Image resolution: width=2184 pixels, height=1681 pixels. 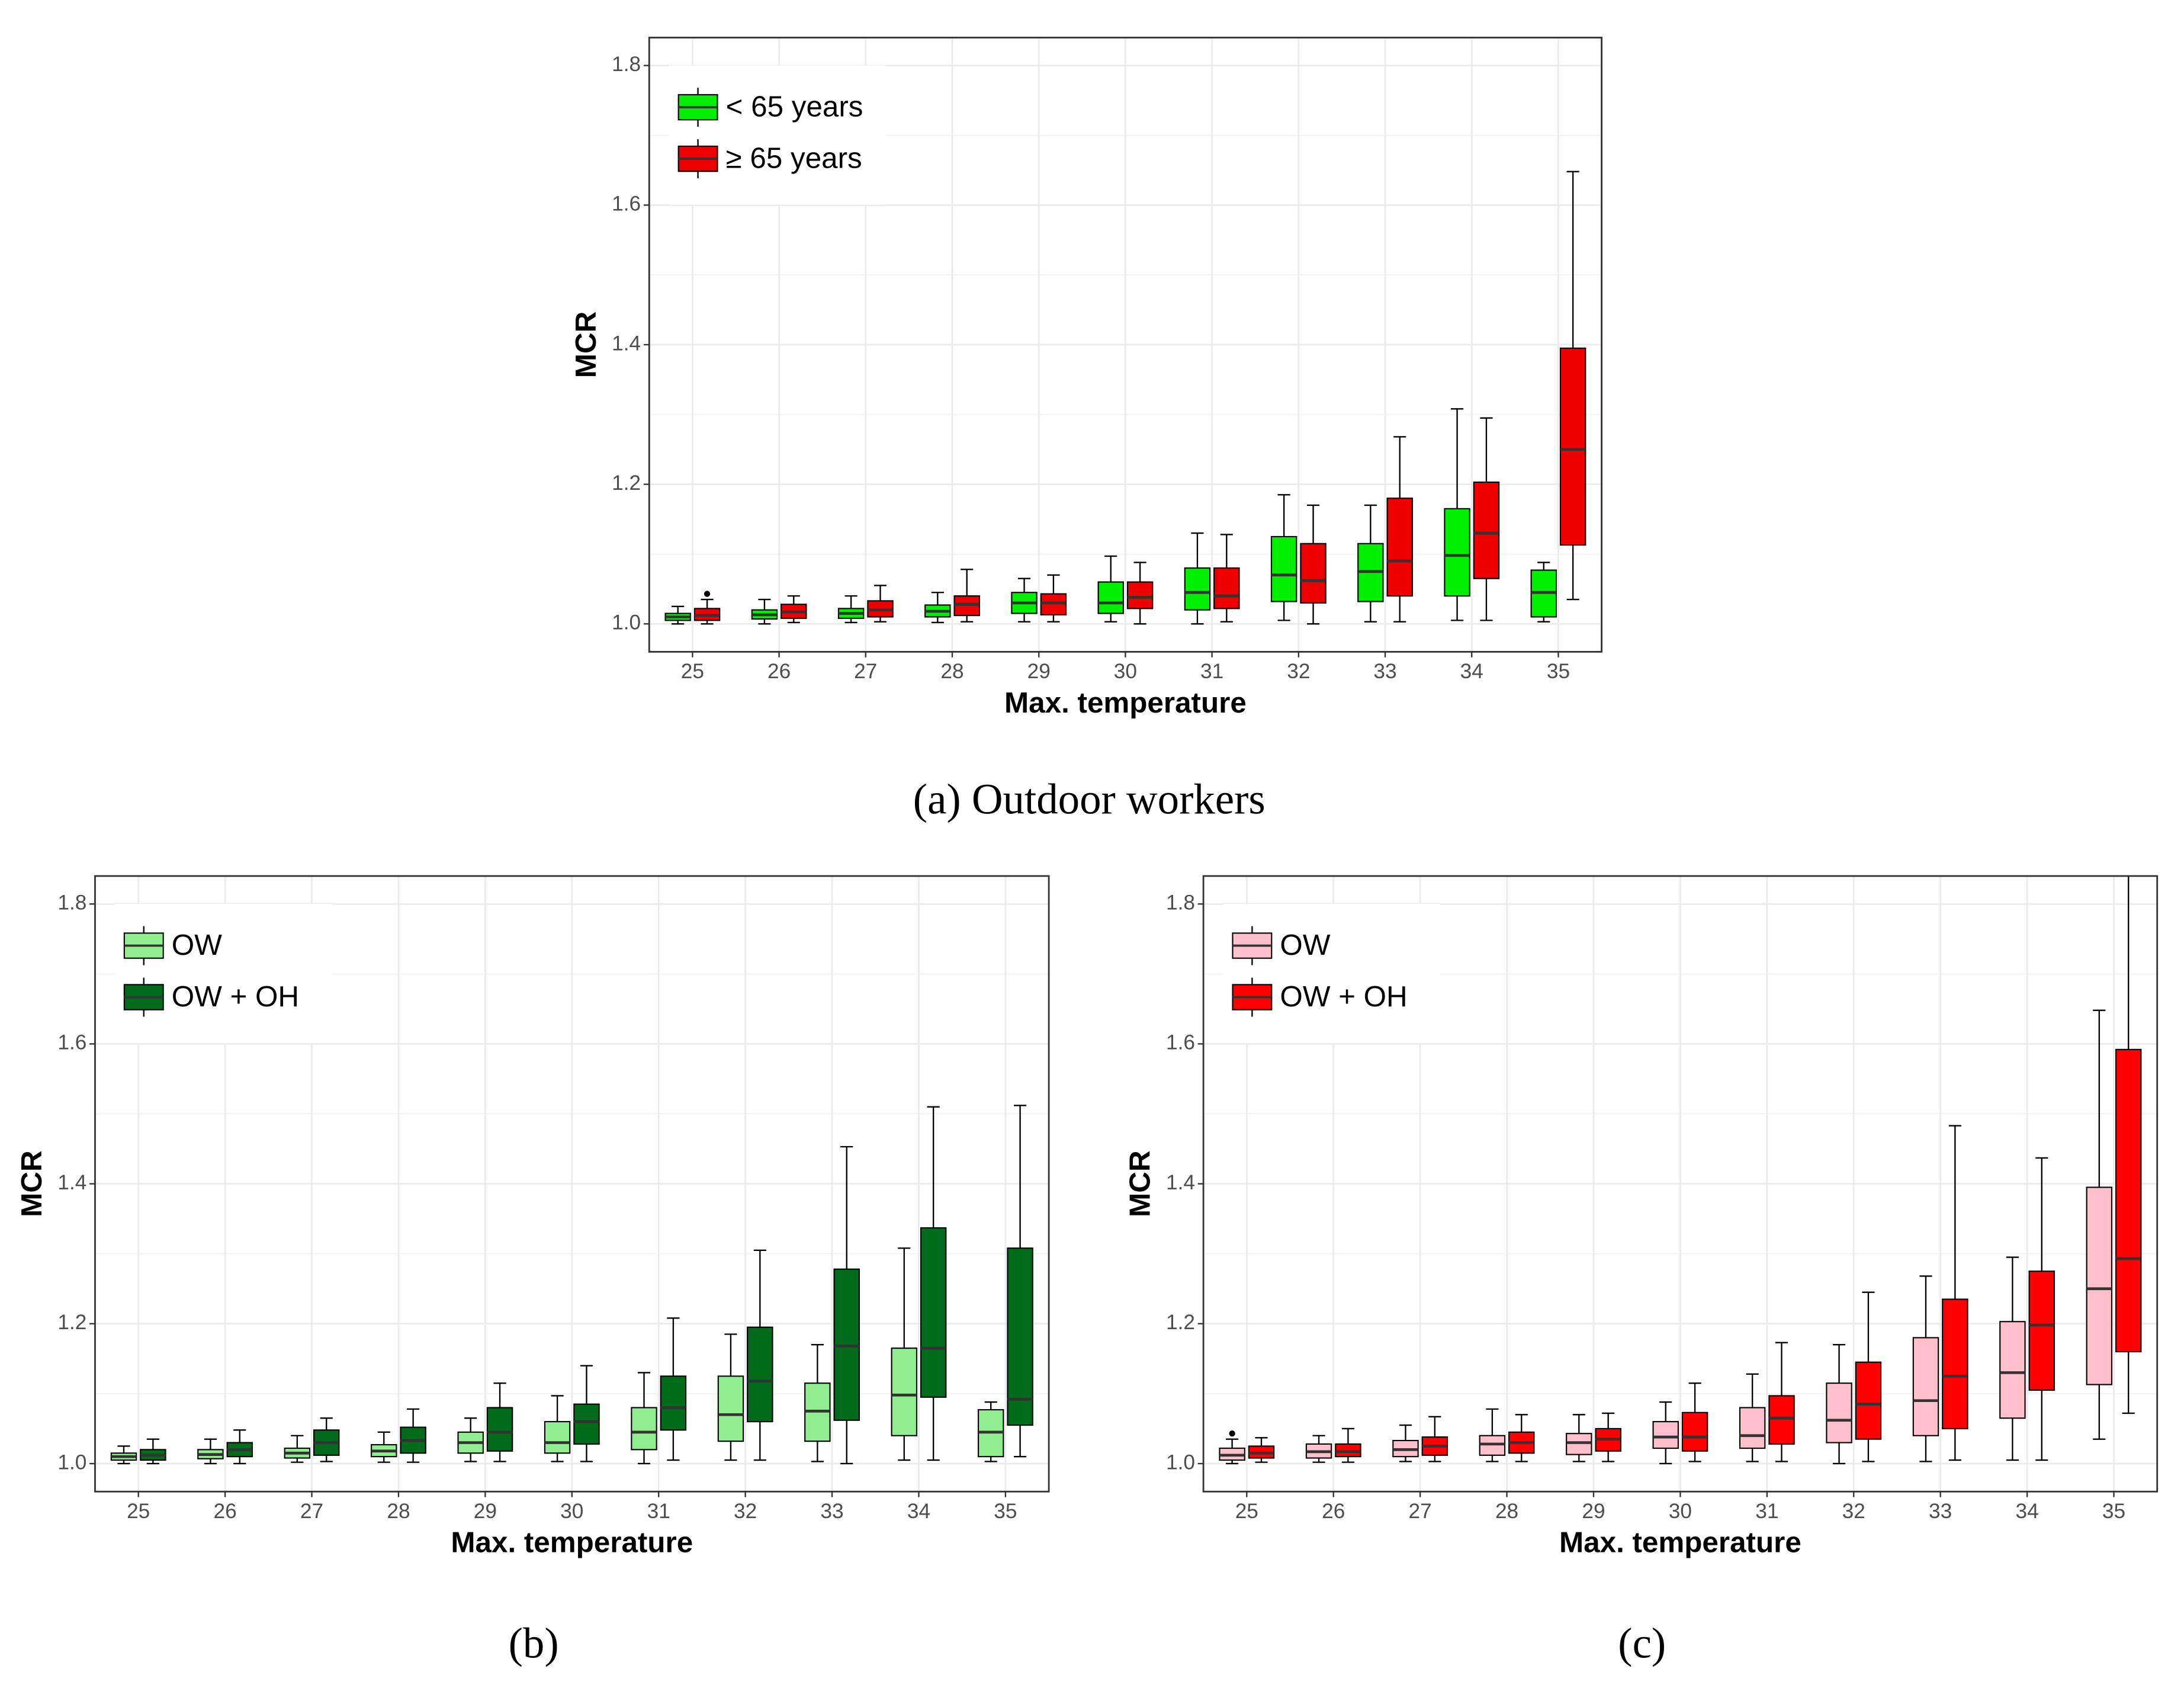 I want to click on caption: (a) Outdoor workers, so click(x=1089, y=799).